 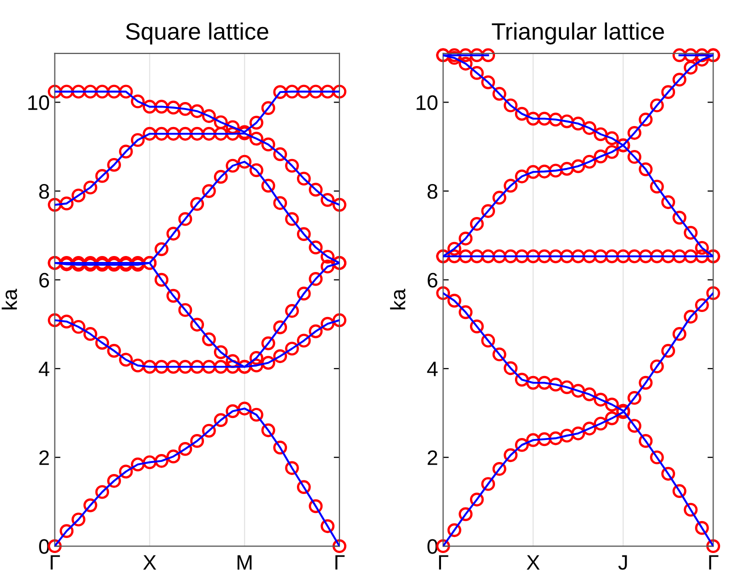 What do you see at coordinates (578, 33) in the screenshot?
I see `chart-title: Triangular lattice` at bounding box center [578, 33].